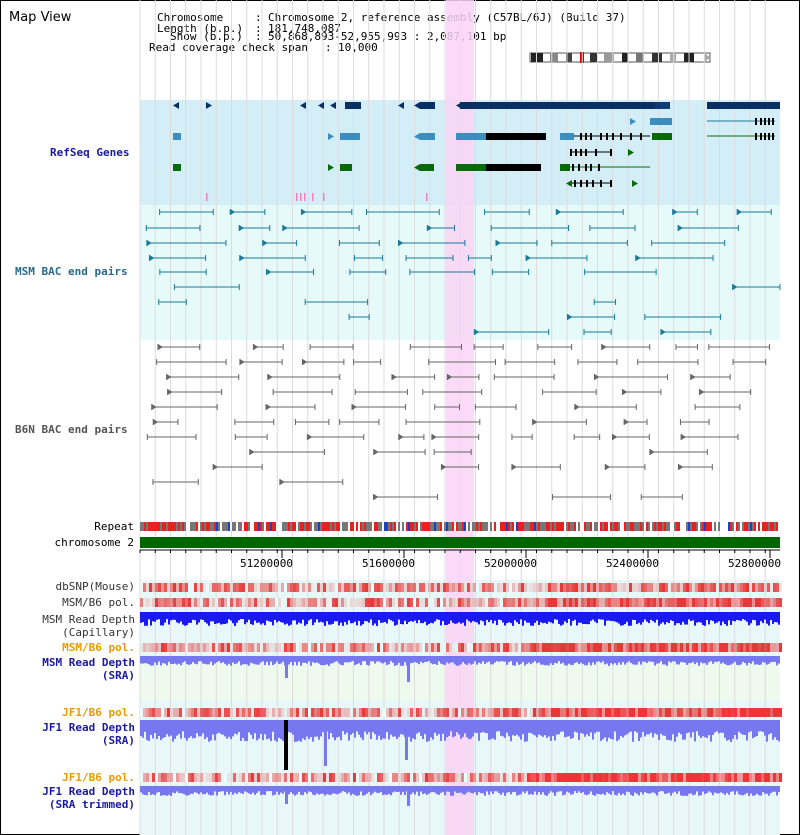  I want to click on msm-read-depth-capillary-label-1: MSM Read Depth, so click(88, 619).